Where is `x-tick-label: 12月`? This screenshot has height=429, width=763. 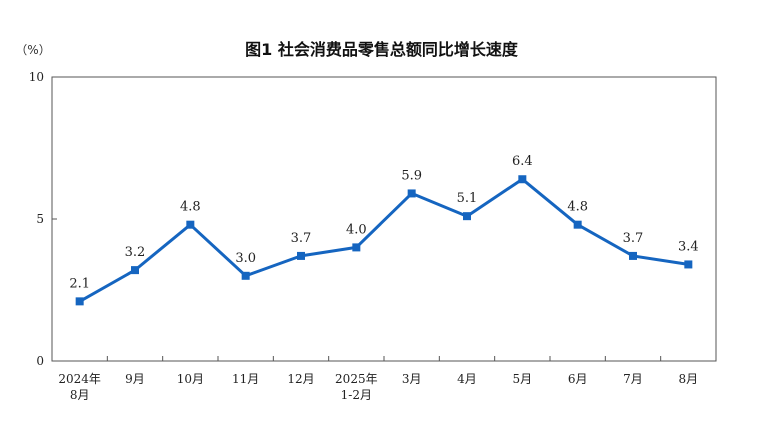 x-tick-label: 12月 is located at coordinates (300, 379).